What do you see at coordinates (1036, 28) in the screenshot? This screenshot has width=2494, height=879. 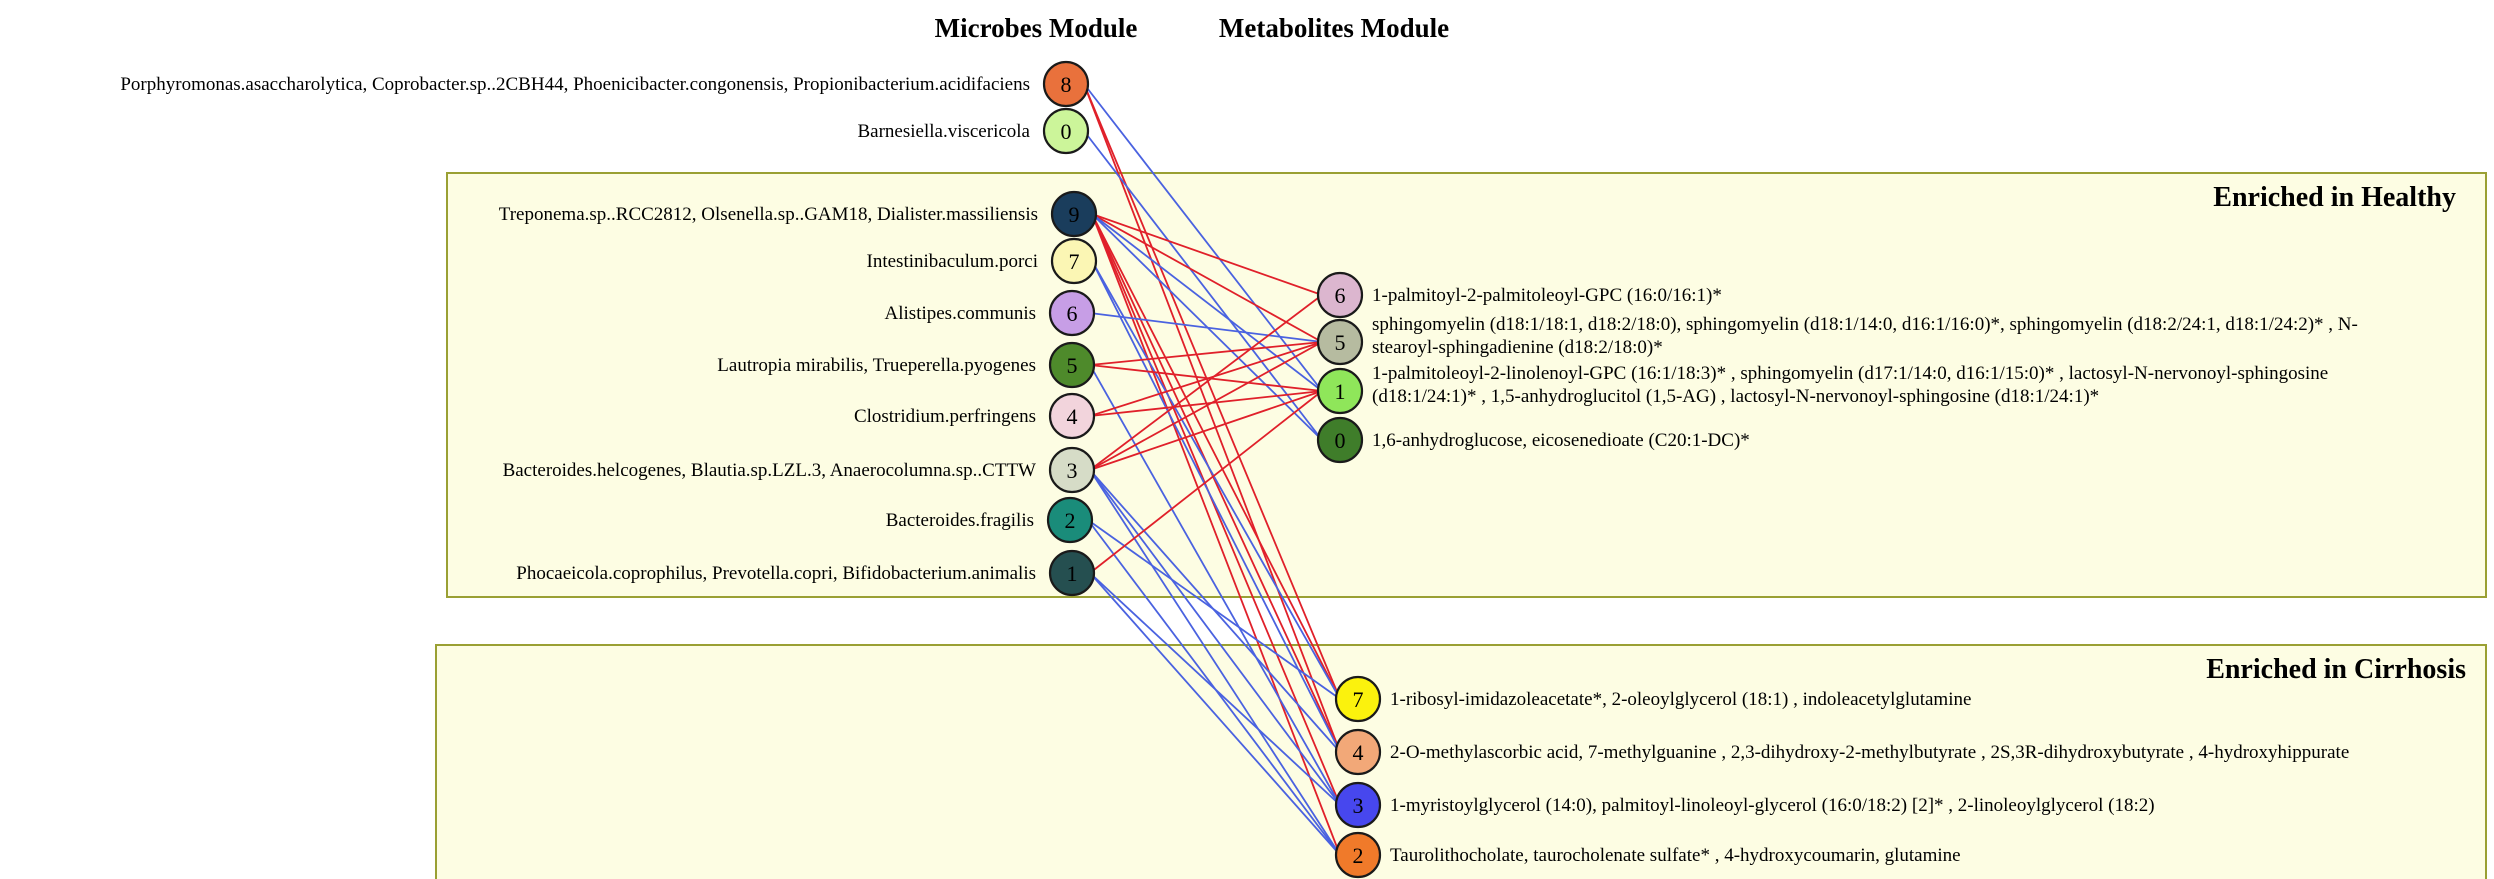 I see `microbes-module-header: Microbes Module` at bounding box center [1036, 28].